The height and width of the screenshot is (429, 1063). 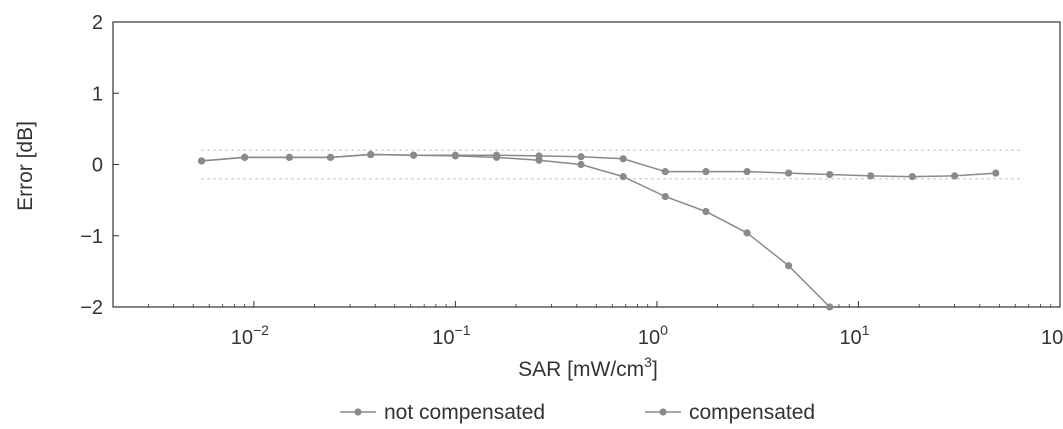 I want to click on y-tick-label-3: −1, so click(x=91, y=237).